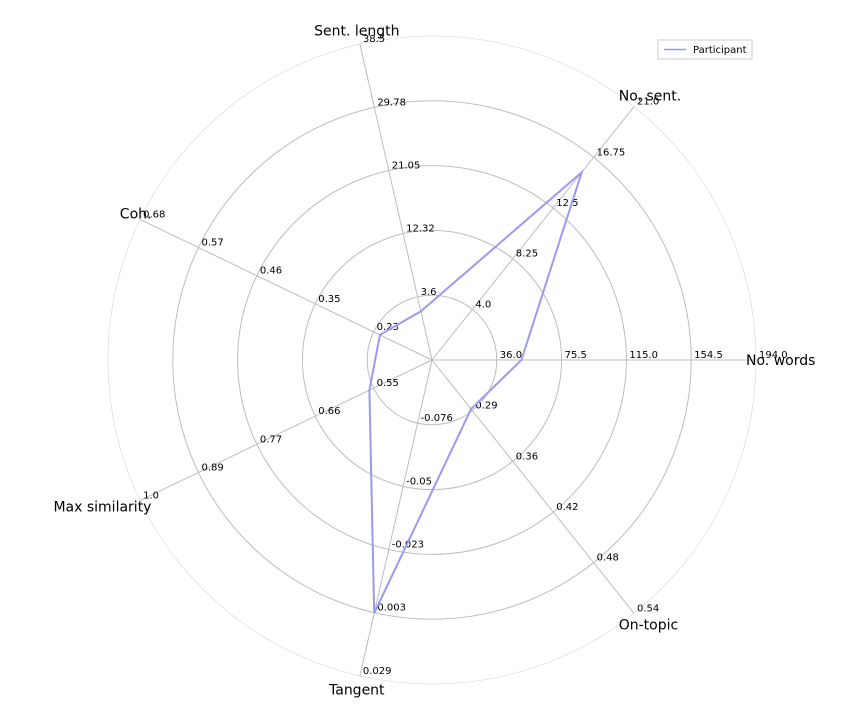 The height and width of the screenshot is (720, 864). Describe the element at coordinates (429, 292) in the screenshot. I see `tick-label: 3.6` at that location.